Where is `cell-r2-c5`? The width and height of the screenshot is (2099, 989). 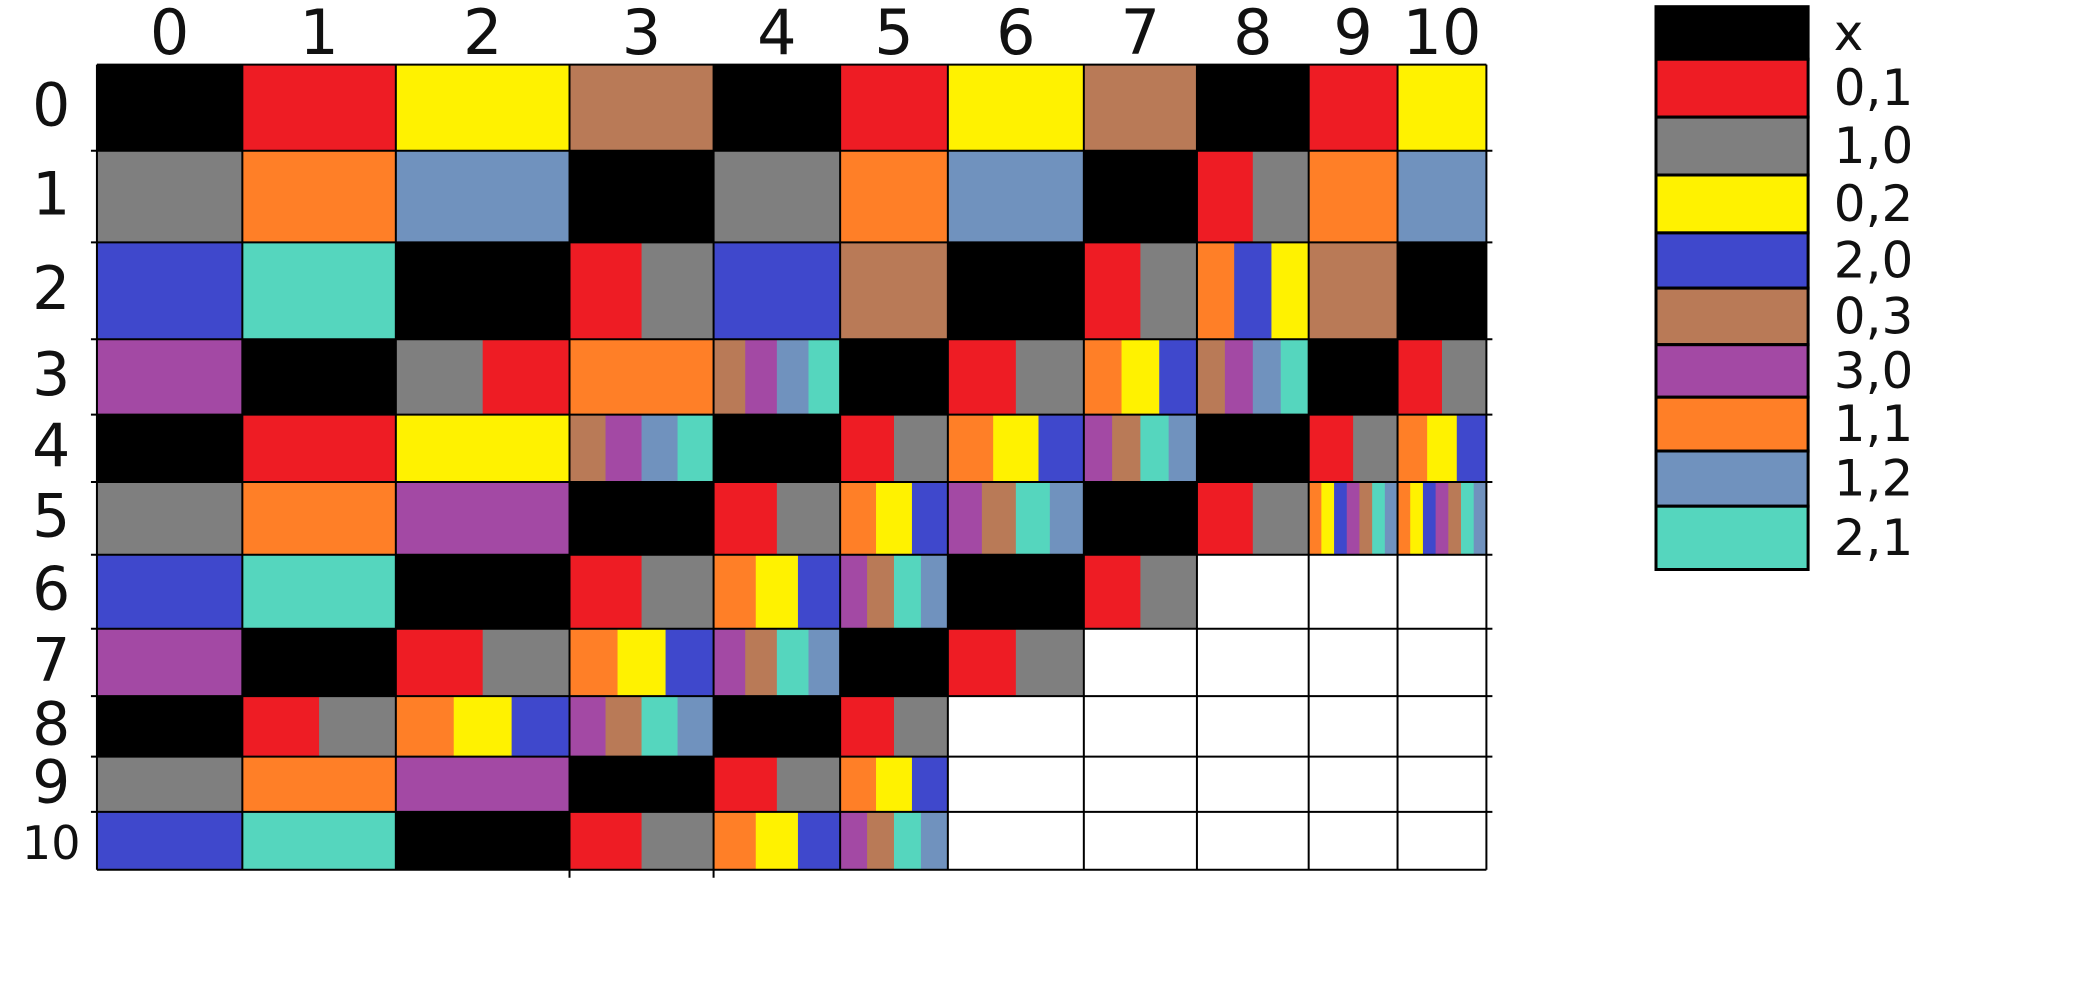 cell-r2-c5 is located at coordinates (894, 291).